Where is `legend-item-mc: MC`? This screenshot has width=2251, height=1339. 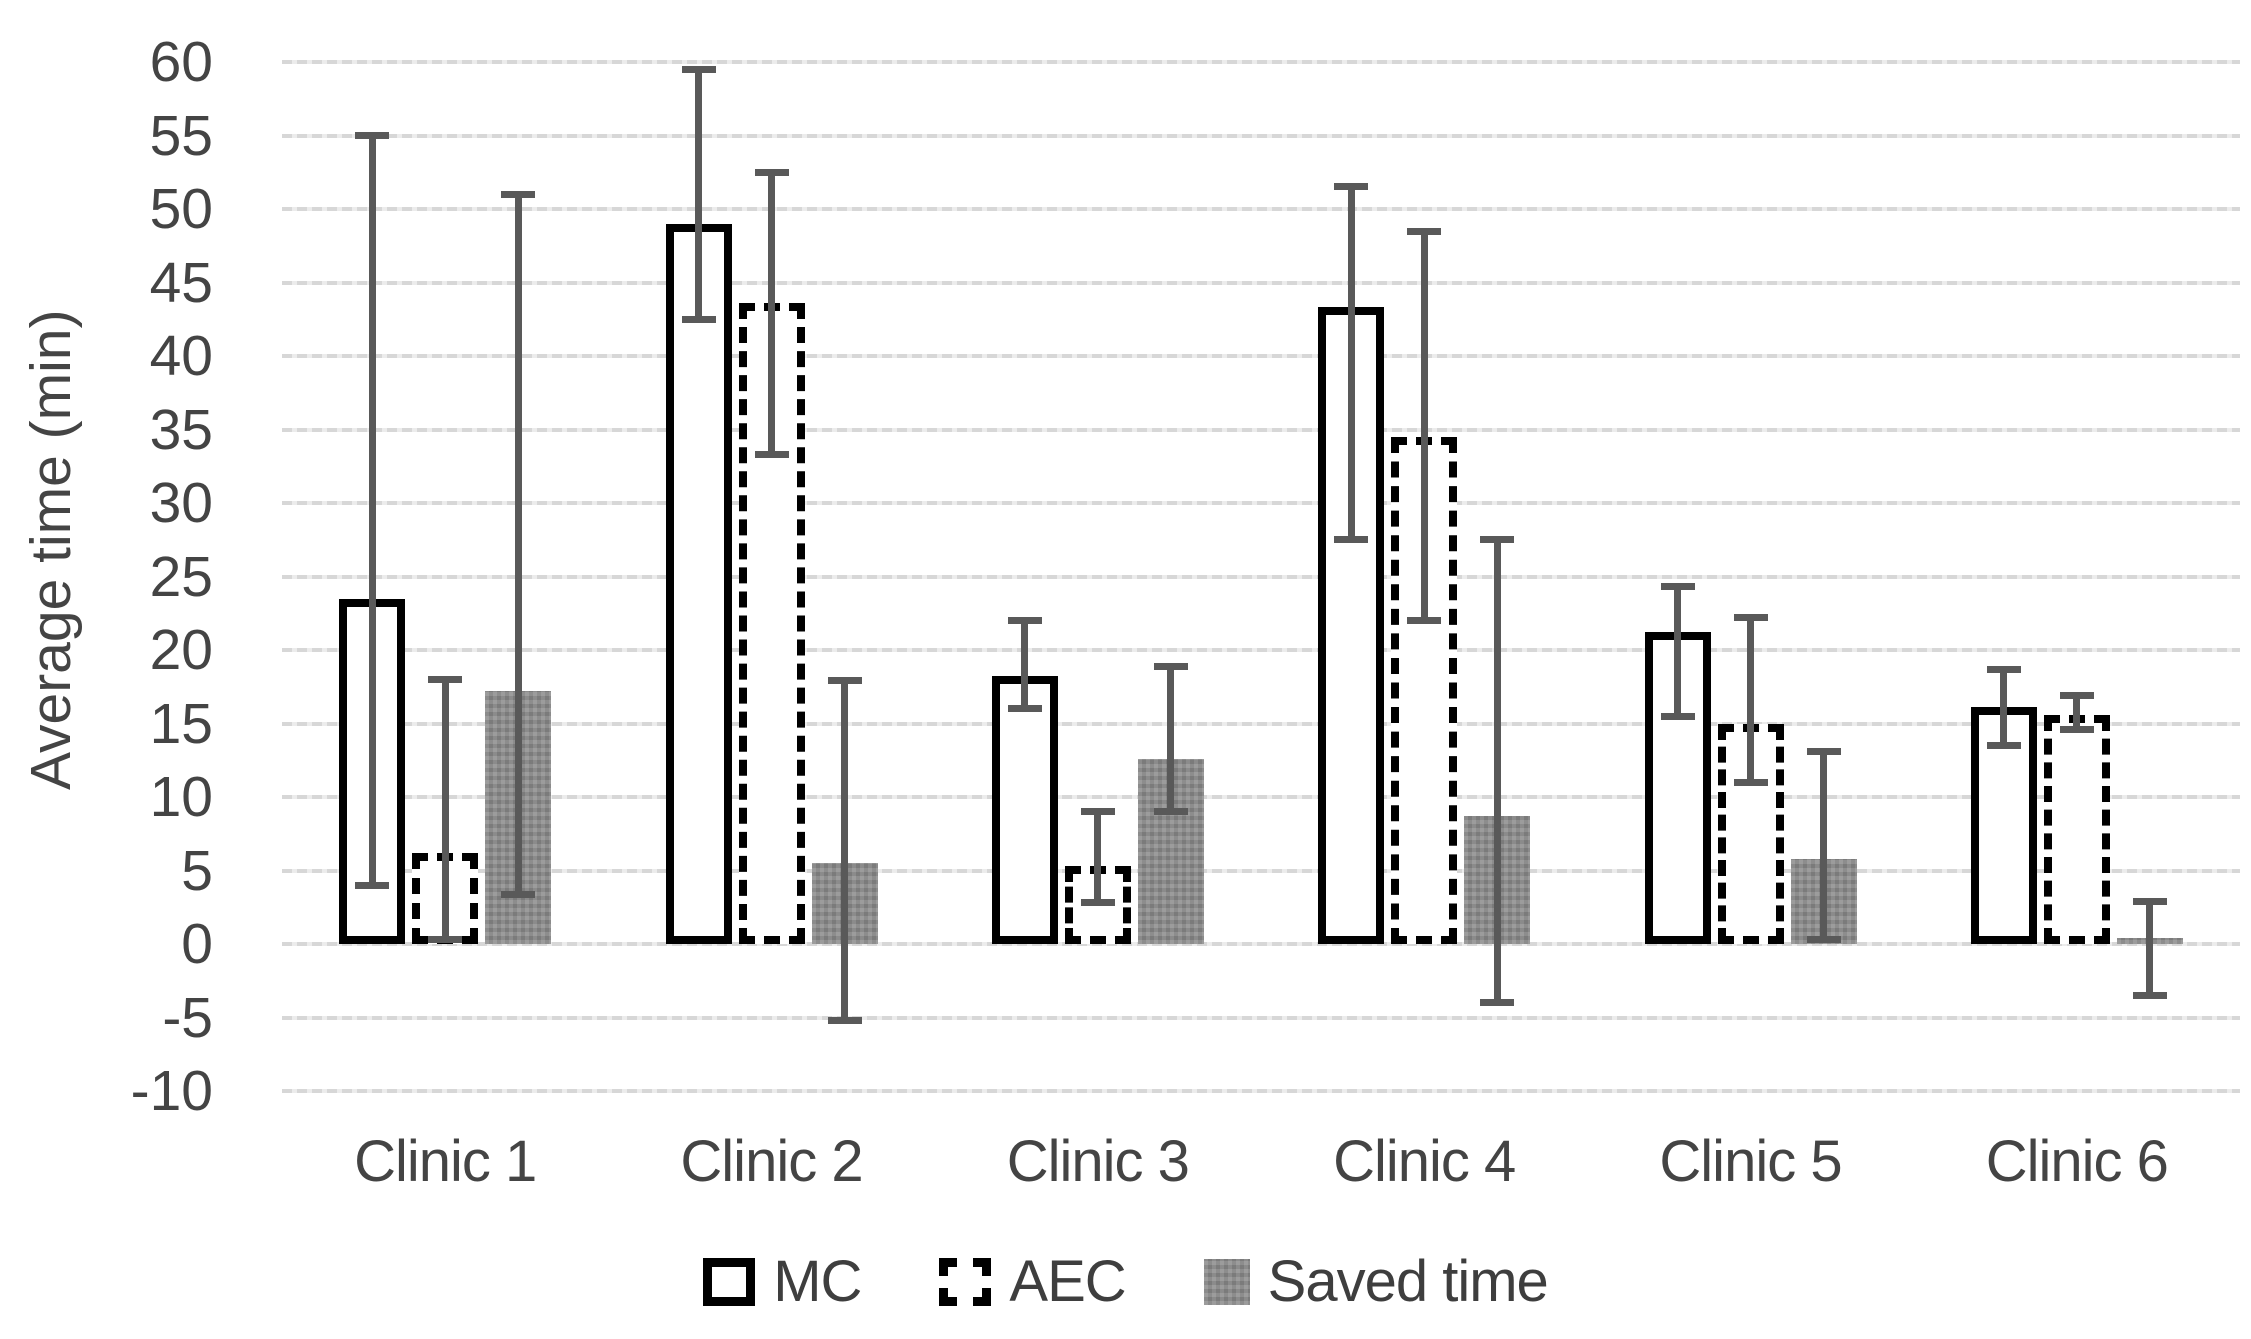
legend-item-mc: MC is located at coordinates (782, 1281).